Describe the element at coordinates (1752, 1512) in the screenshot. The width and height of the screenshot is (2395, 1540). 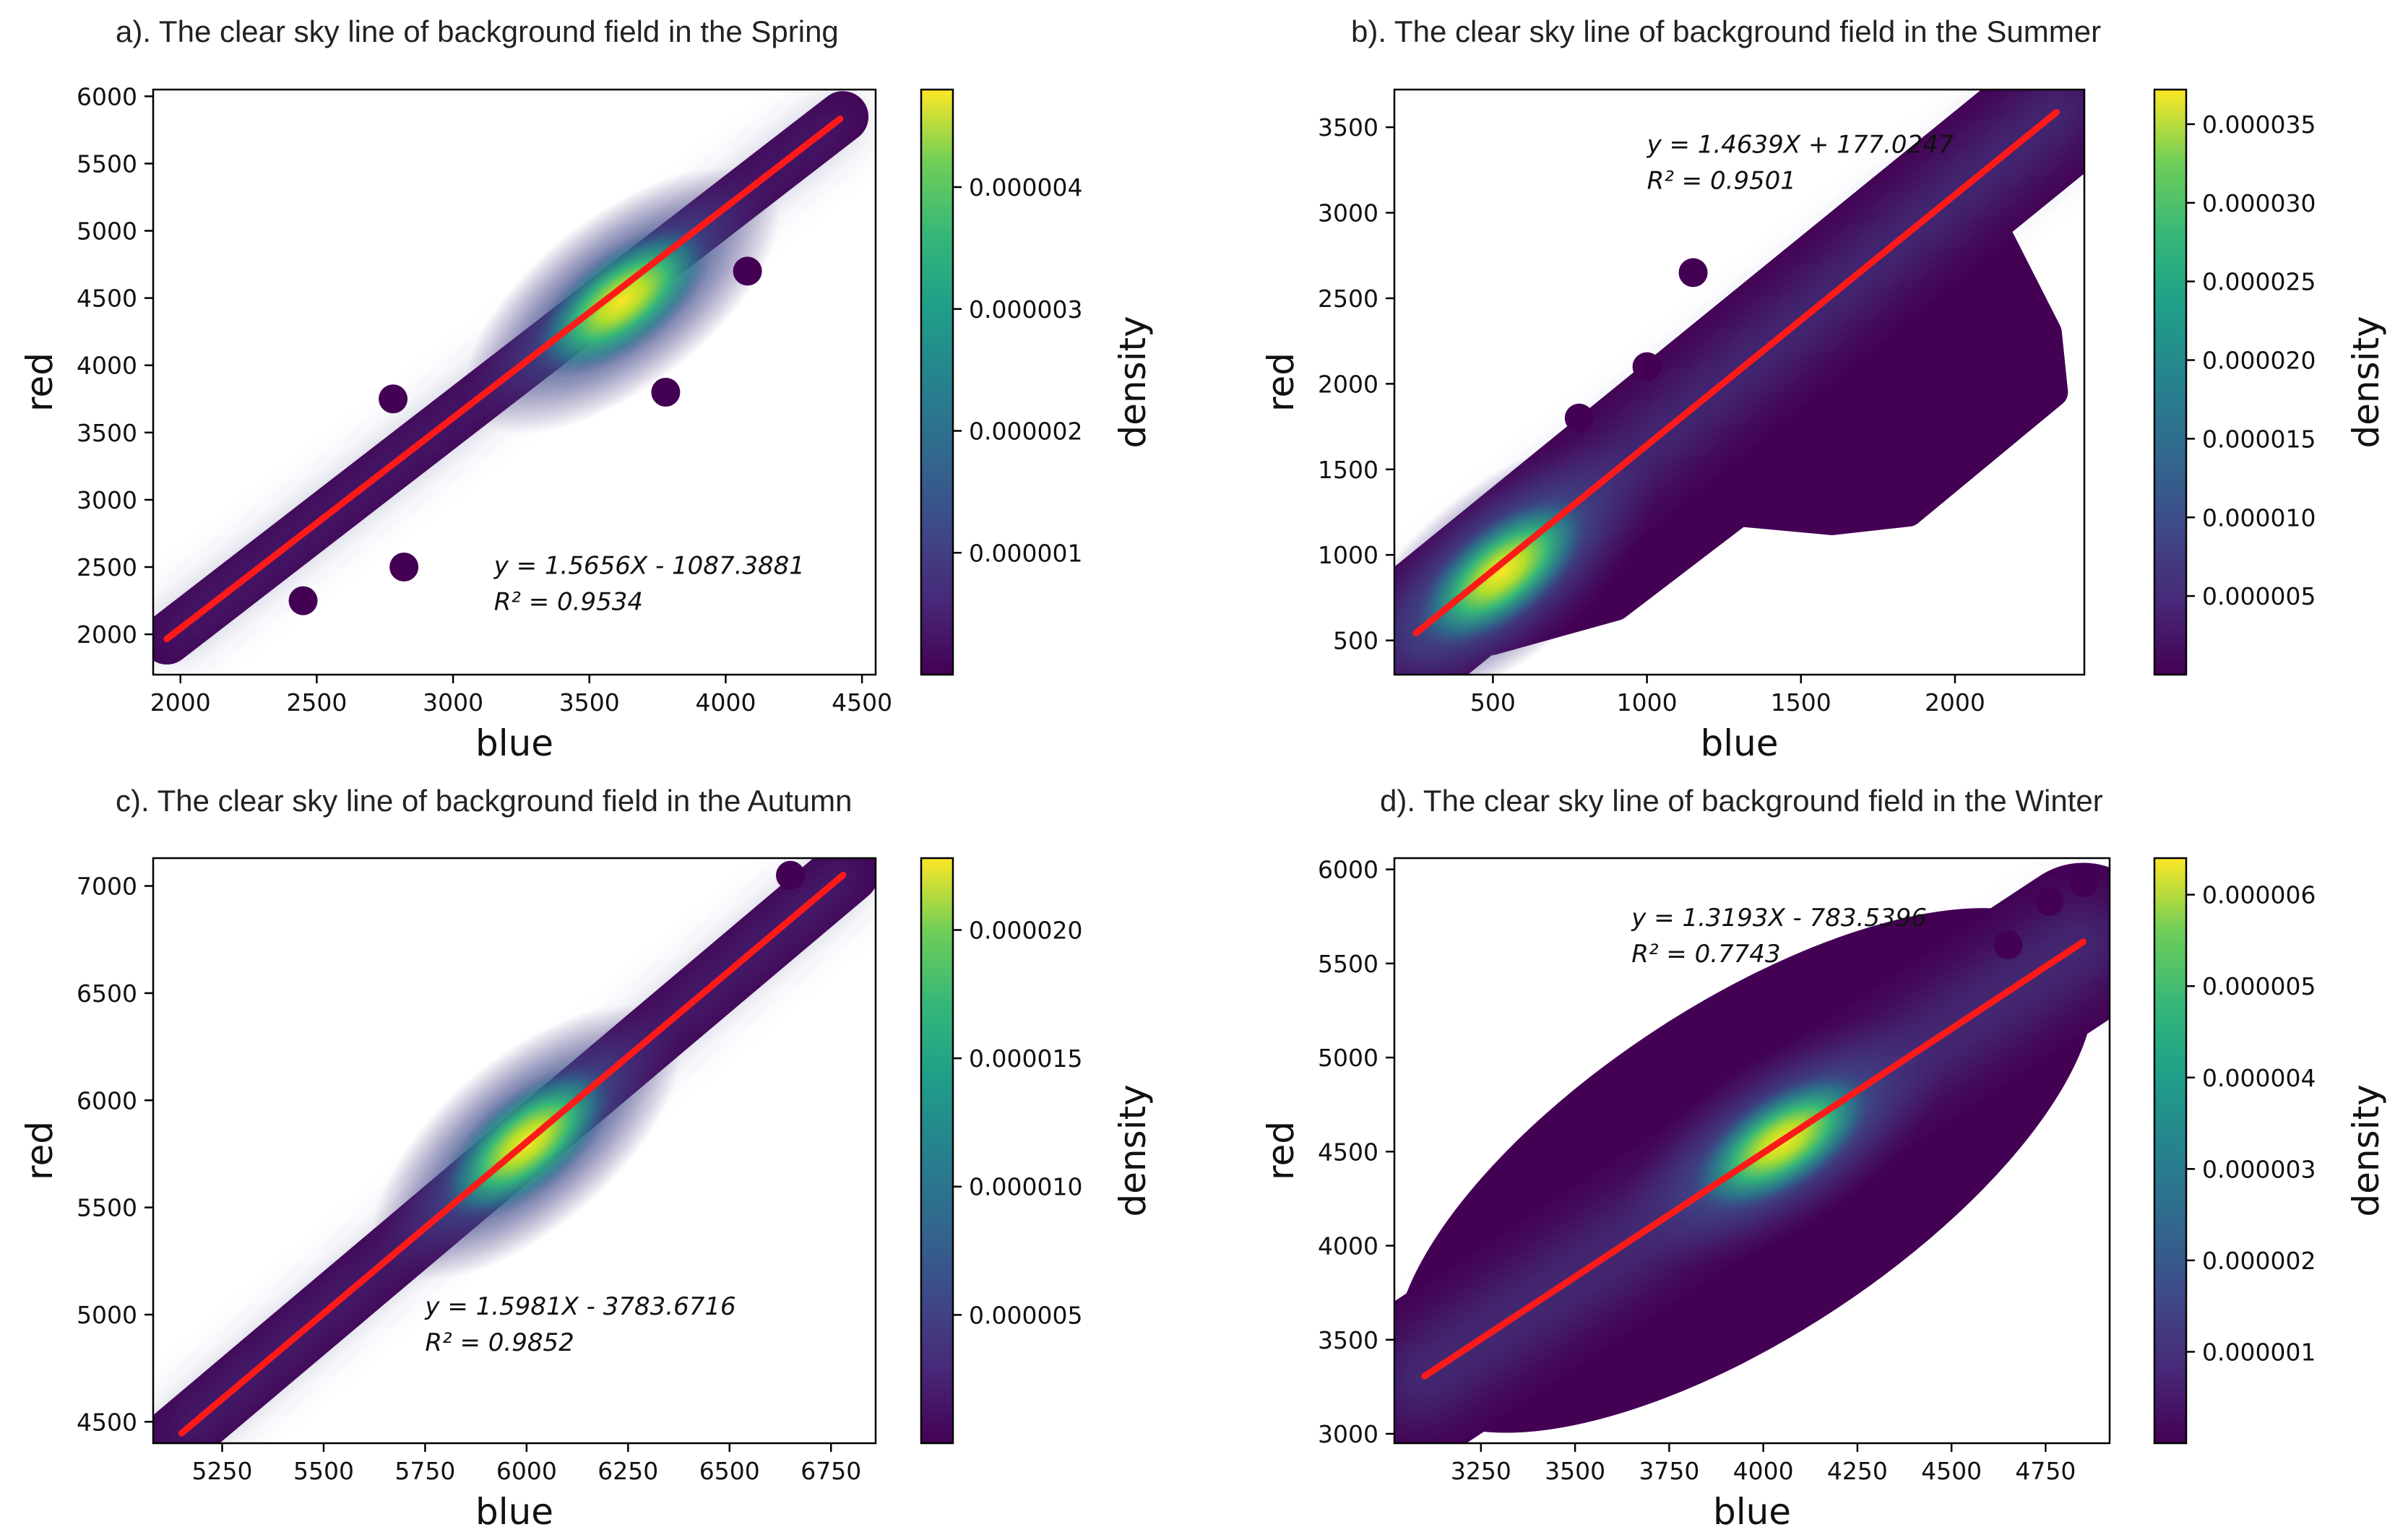
I see `panel-d-x-axis-label: blue` at that location.